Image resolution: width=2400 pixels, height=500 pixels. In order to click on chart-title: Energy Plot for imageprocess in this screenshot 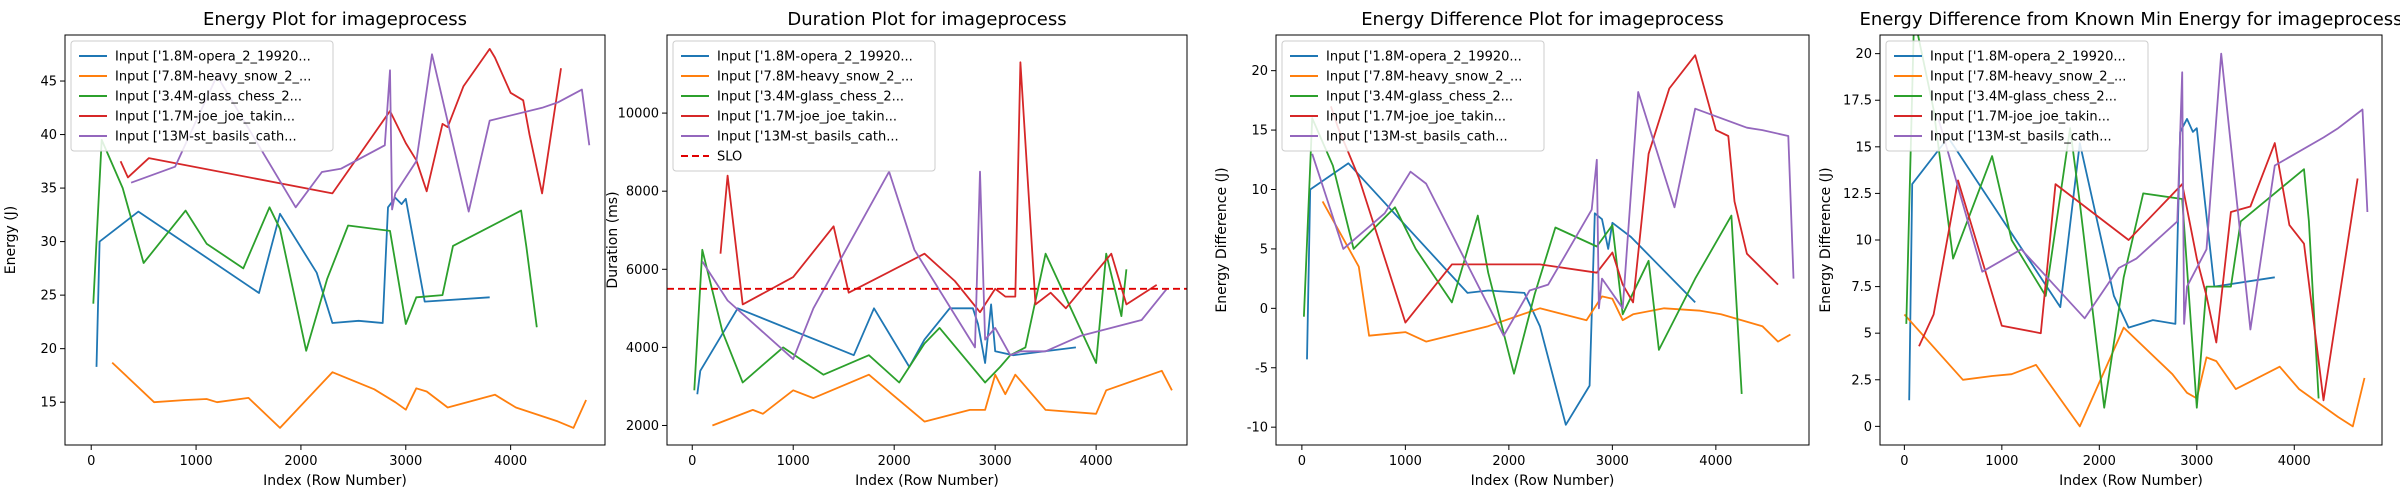, I will do `click(335, 19)`.